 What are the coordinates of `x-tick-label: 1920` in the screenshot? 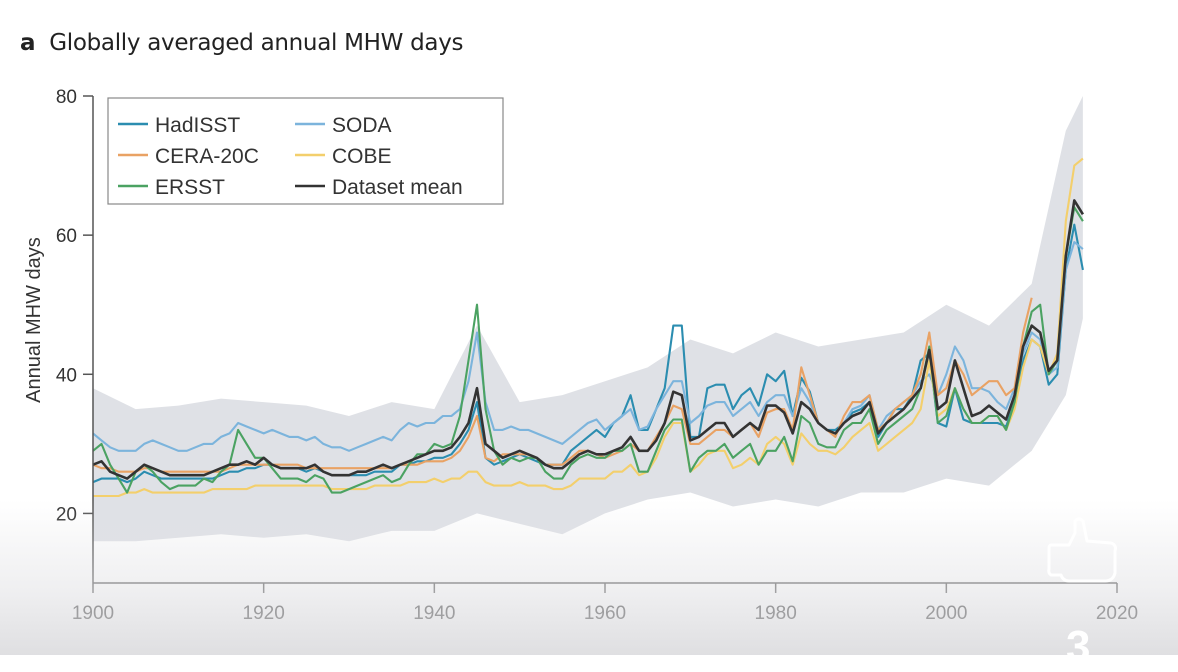 It's located at (264, 613).